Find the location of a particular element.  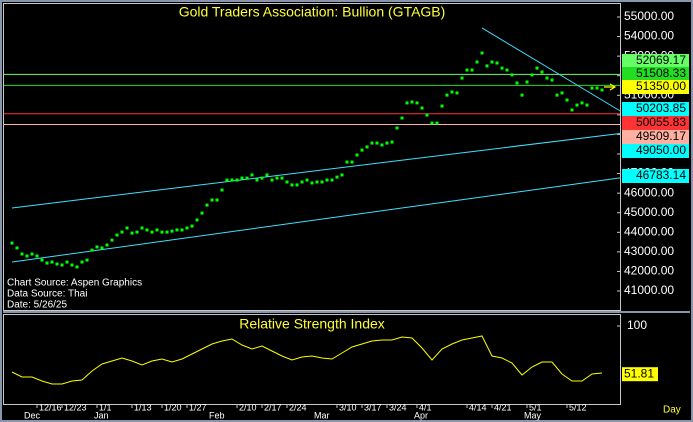

y-tick-label: 55000.00 is located at coordinates (649, 16).